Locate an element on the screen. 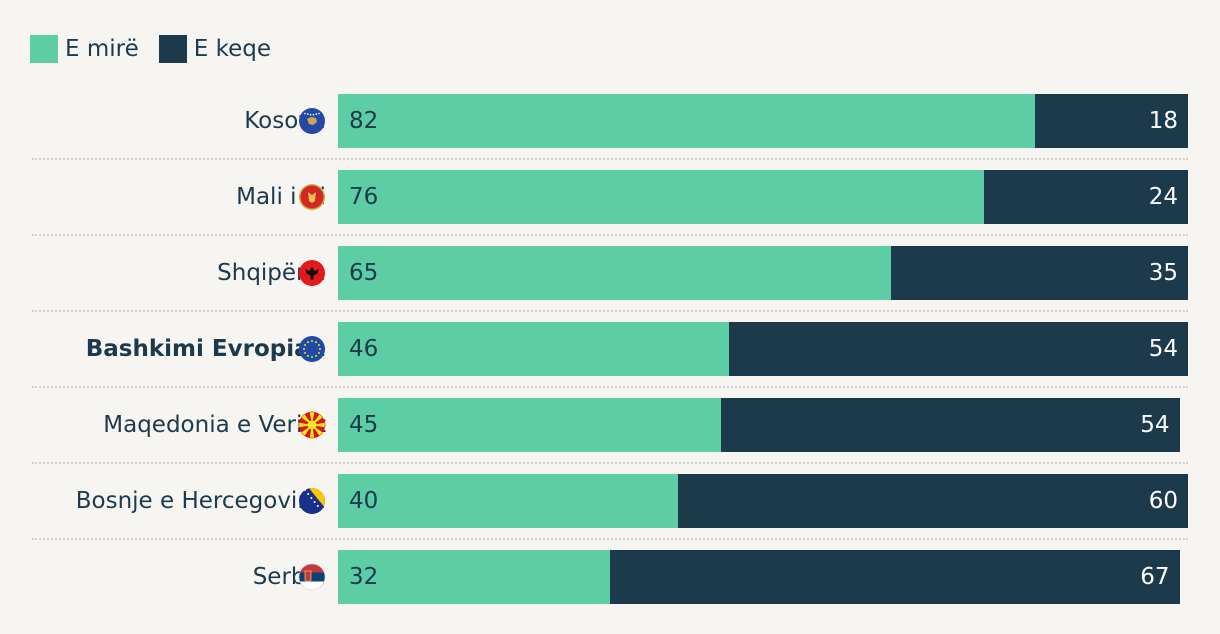 This screenshot has width=1220, height=634. legend-label: E mirë is located at coordinates (102, 49).